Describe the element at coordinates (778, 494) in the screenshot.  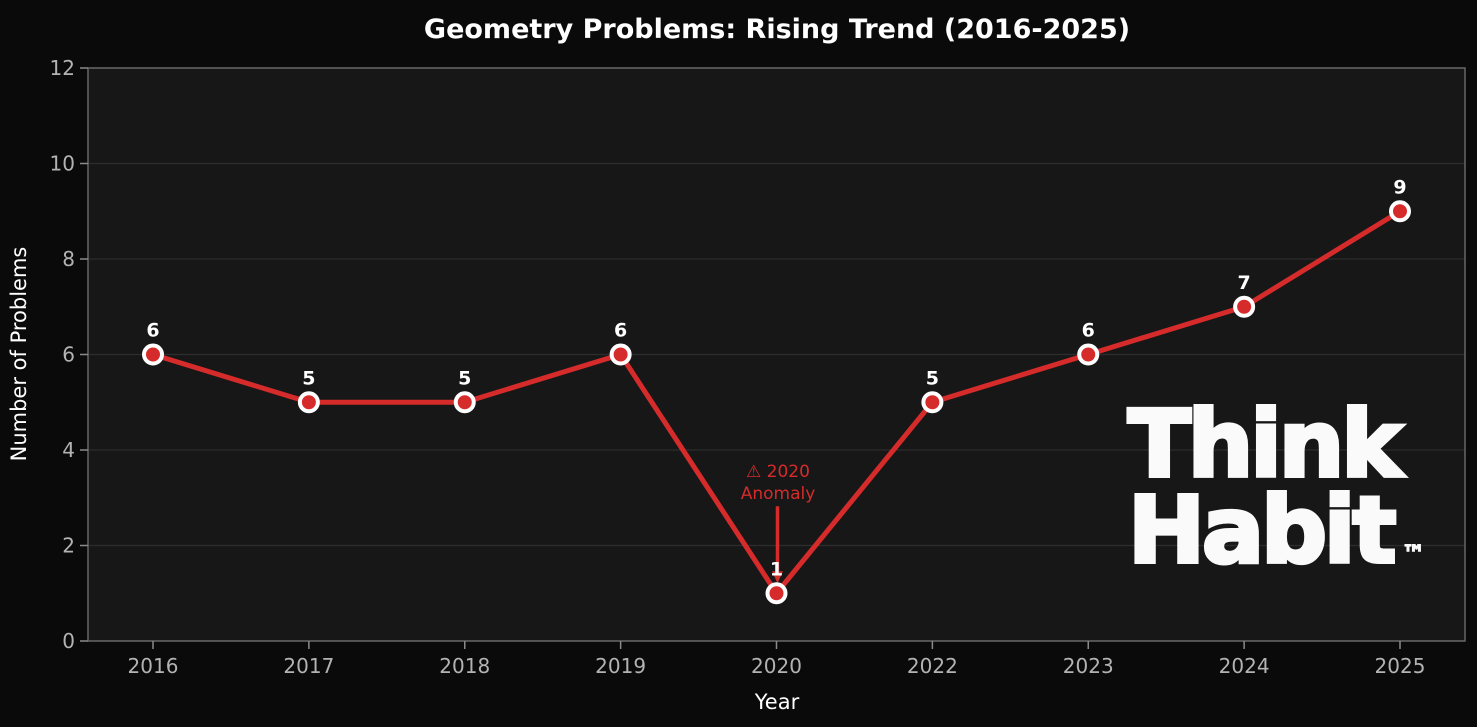
I see `anomaly-annotation-line2: Anomaly` at that location.